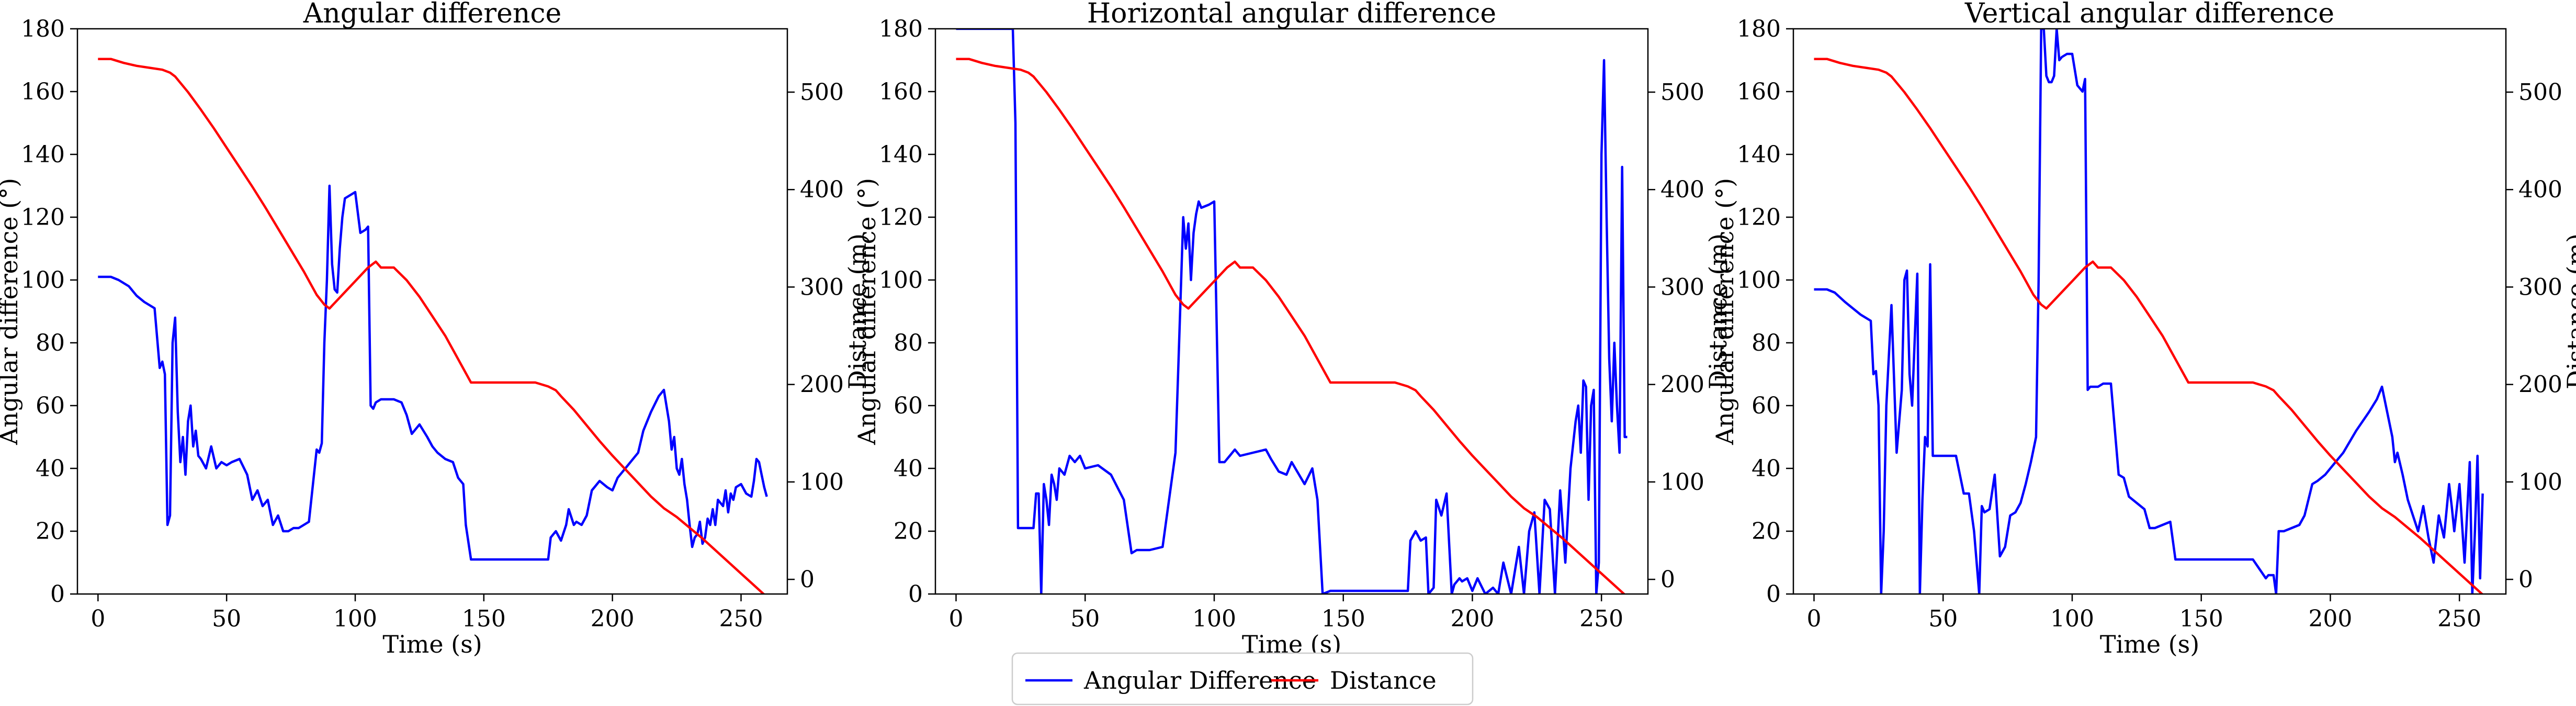 The width and height of the screenshot is (2576, 706). Describe the element at coordinates (2149, 15) in the screenshot. I see `chart-title: Vertical angular difference` at that location.